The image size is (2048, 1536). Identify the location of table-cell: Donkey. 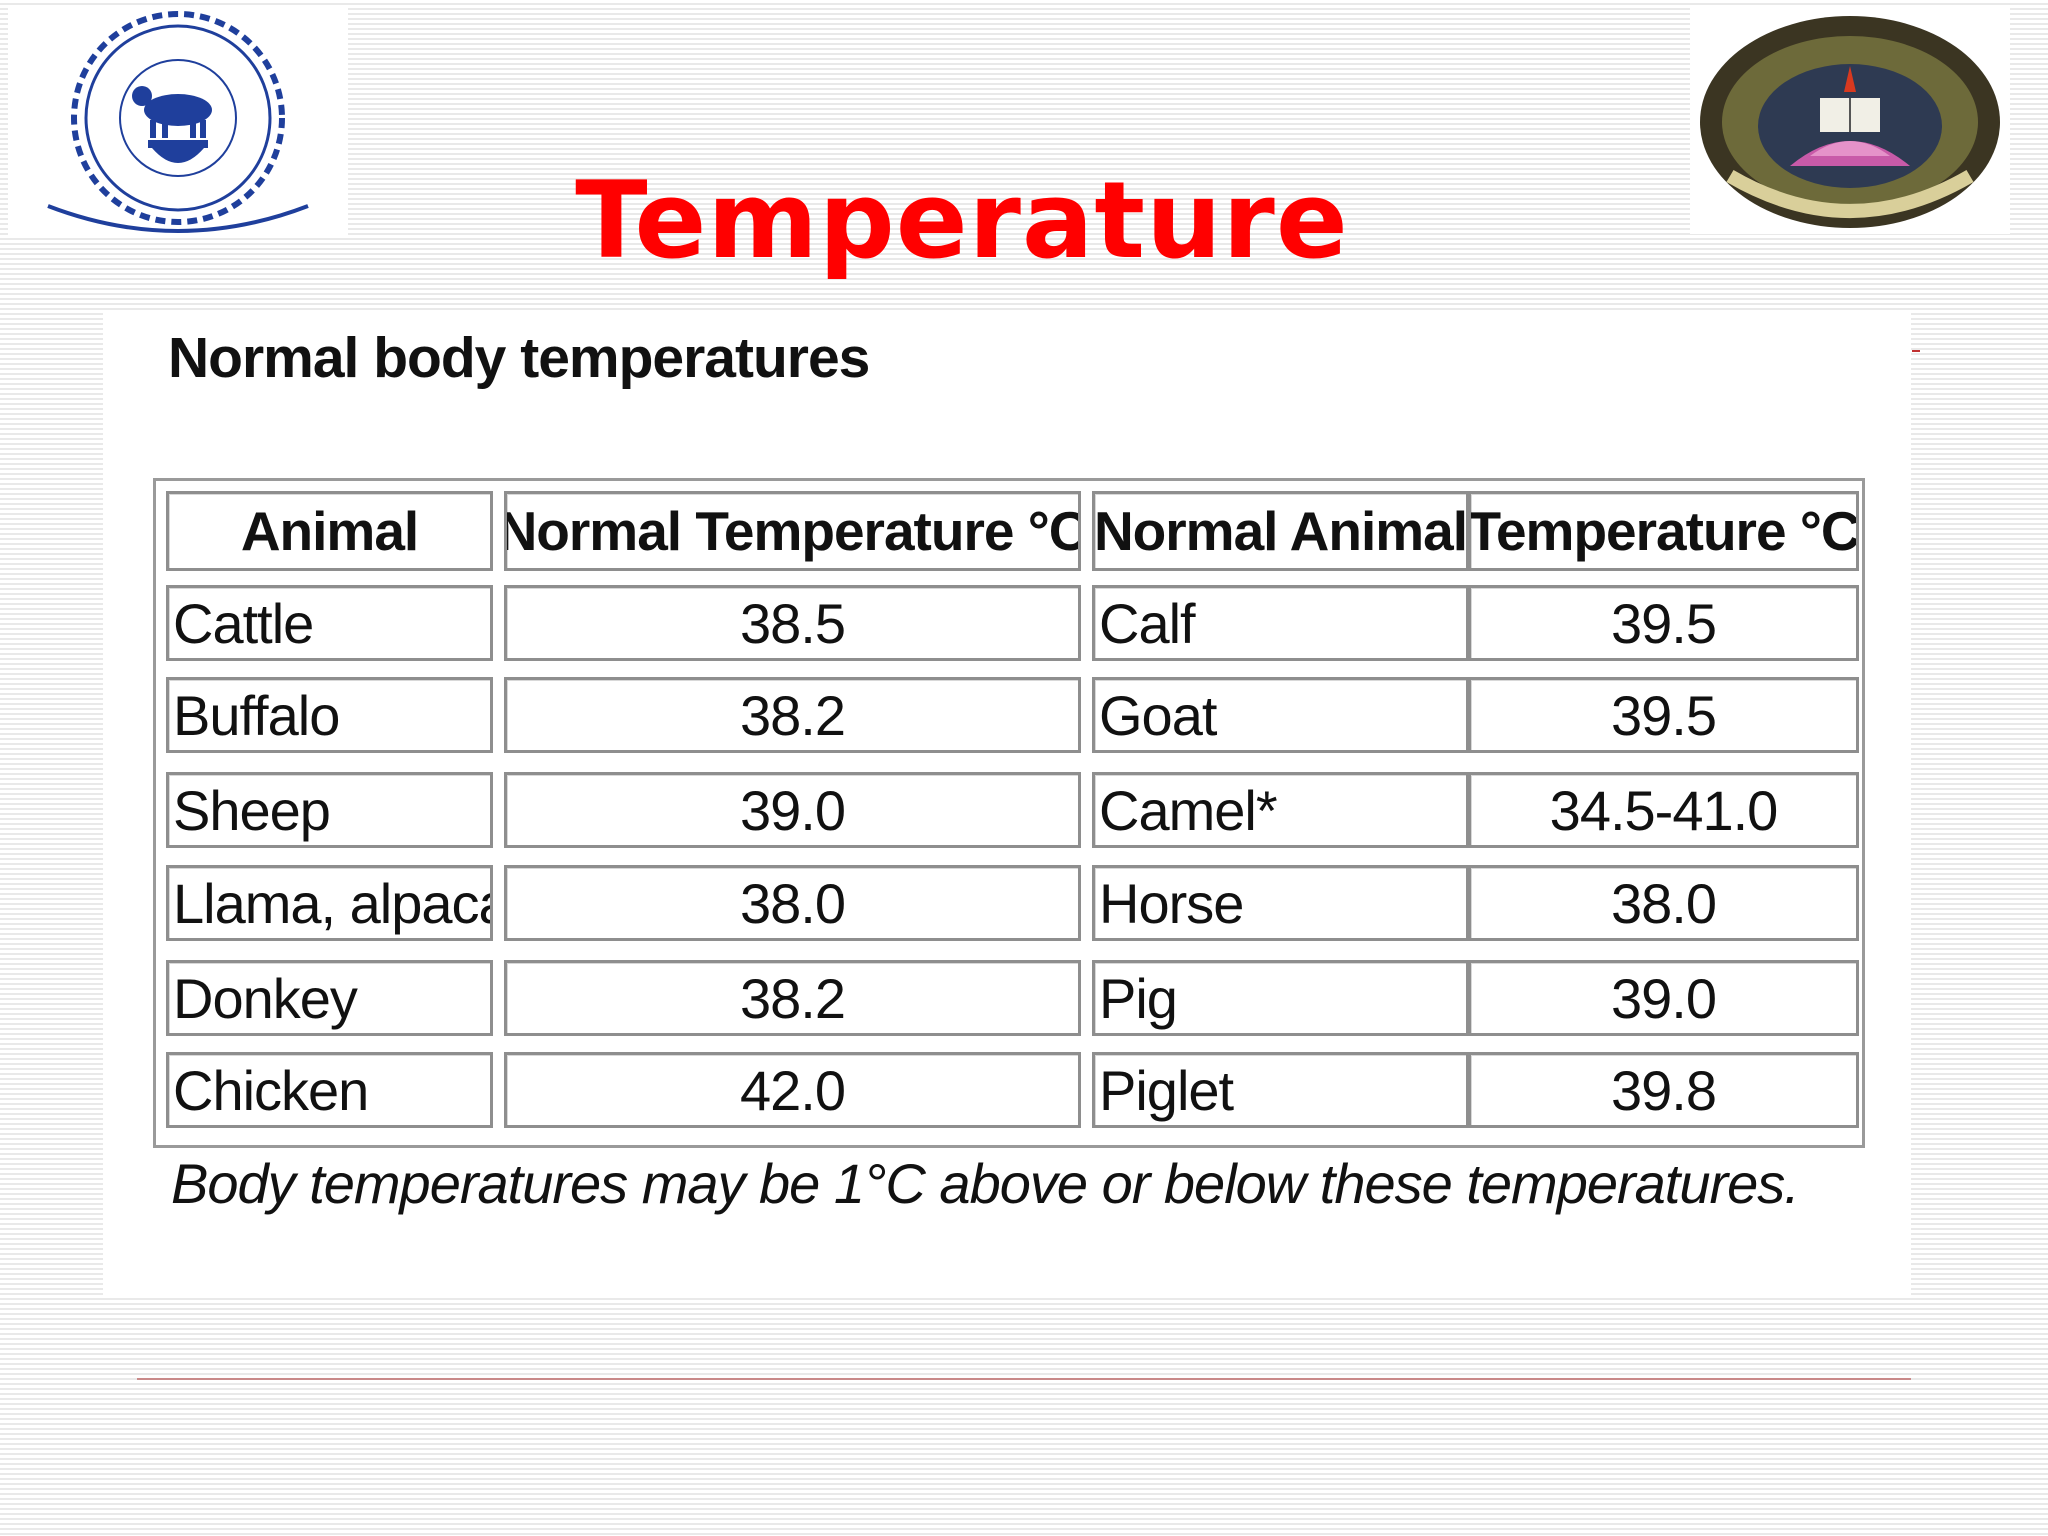
(329, 998).